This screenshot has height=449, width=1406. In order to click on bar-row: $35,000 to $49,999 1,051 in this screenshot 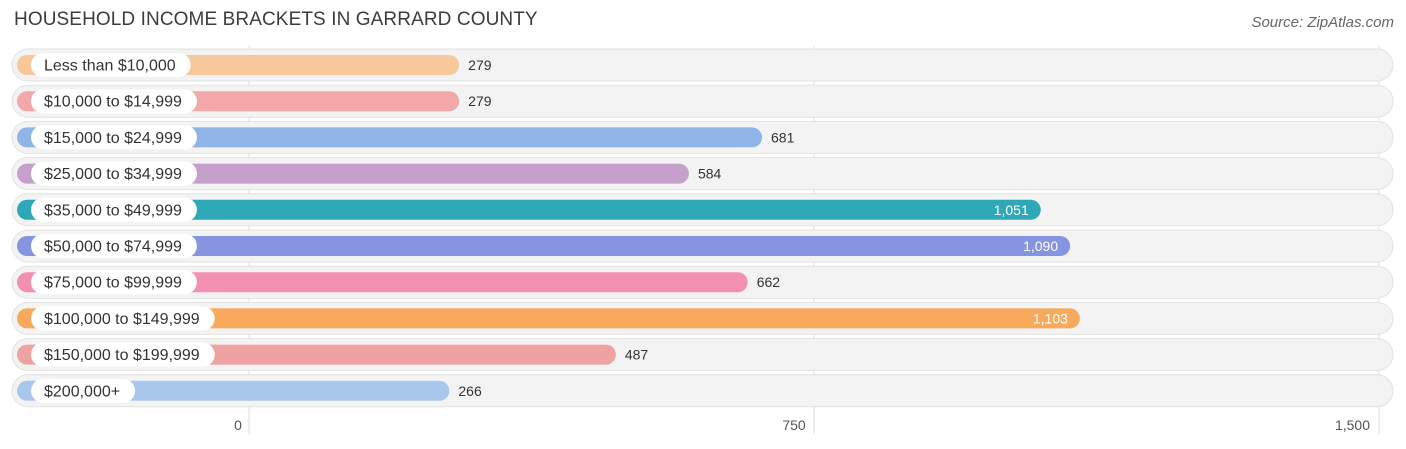, I will do `click(702, 210)`.